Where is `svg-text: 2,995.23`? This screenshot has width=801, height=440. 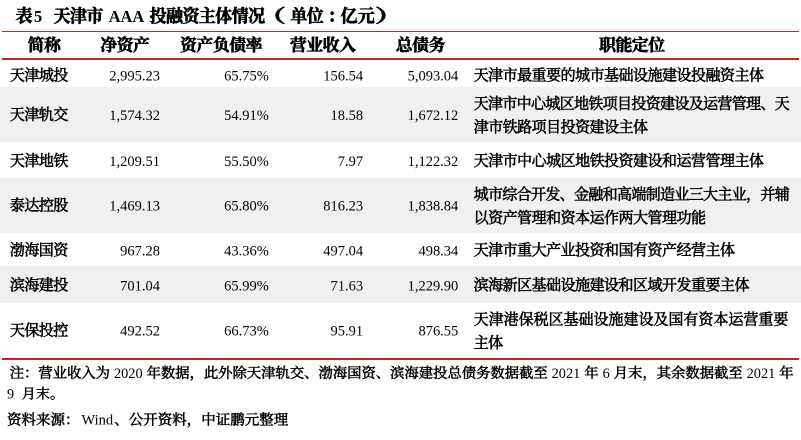
svg-text: 2,995.23 is located at coordinates (134, 77).